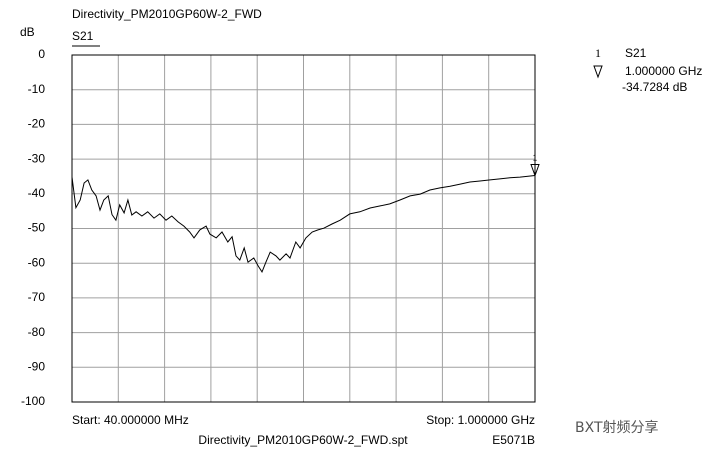 Image resolution: width=720 pixels, height=459 pixels. What do you see at coordinates (37, 89) in the screenshot?
I see `y-tick-label: -10` at bounding box center [37, 89].